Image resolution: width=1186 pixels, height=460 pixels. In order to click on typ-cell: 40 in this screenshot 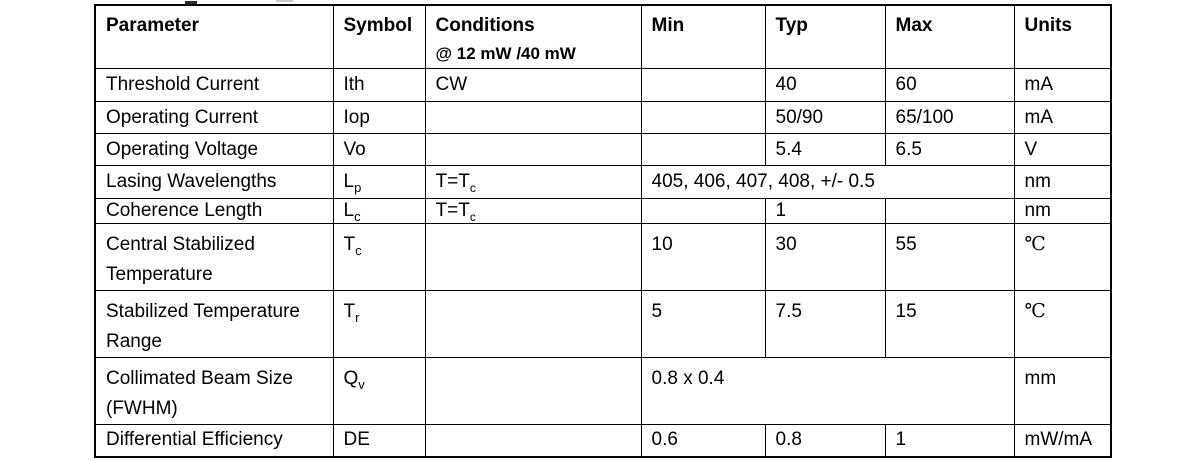, I will do `click(825, 85)`.